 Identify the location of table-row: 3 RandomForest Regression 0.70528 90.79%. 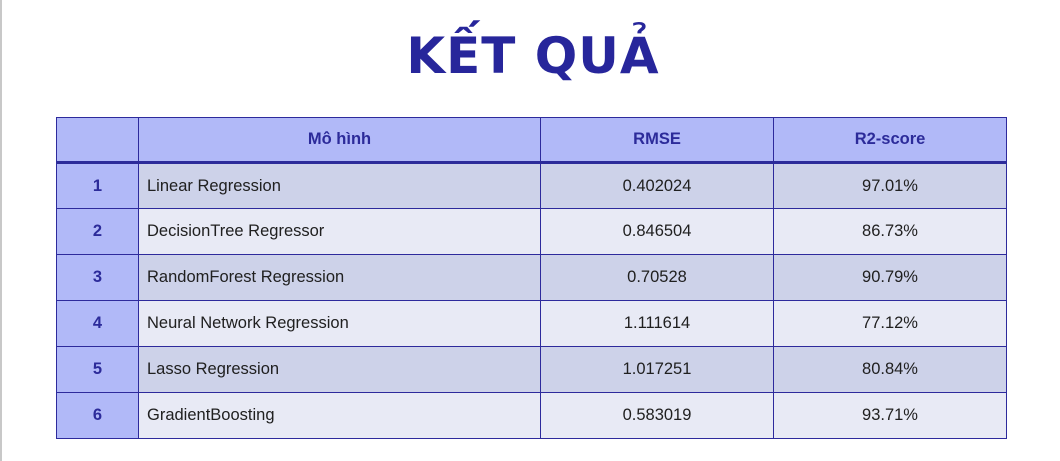
(531, 277).